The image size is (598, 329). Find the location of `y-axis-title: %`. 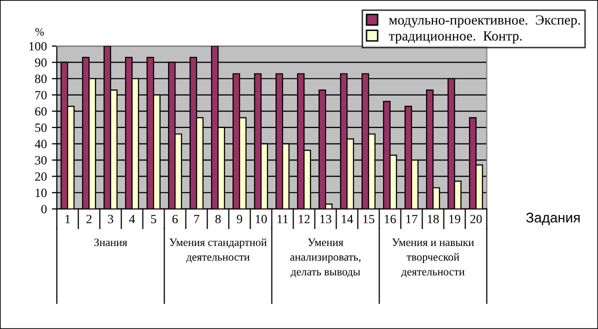

y-axis-title: % is located at coordinates (39, 32).